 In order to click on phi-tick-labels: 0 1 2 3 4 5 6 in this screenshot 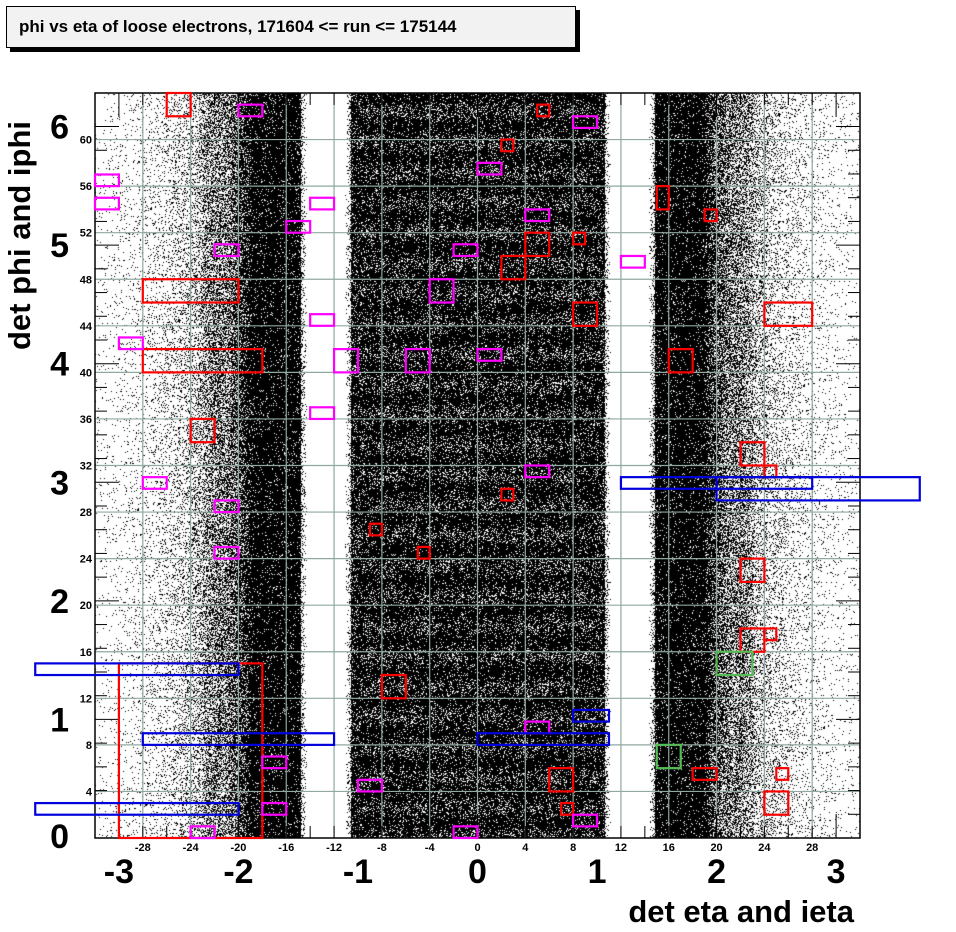, I will do `click(59, 482)`.